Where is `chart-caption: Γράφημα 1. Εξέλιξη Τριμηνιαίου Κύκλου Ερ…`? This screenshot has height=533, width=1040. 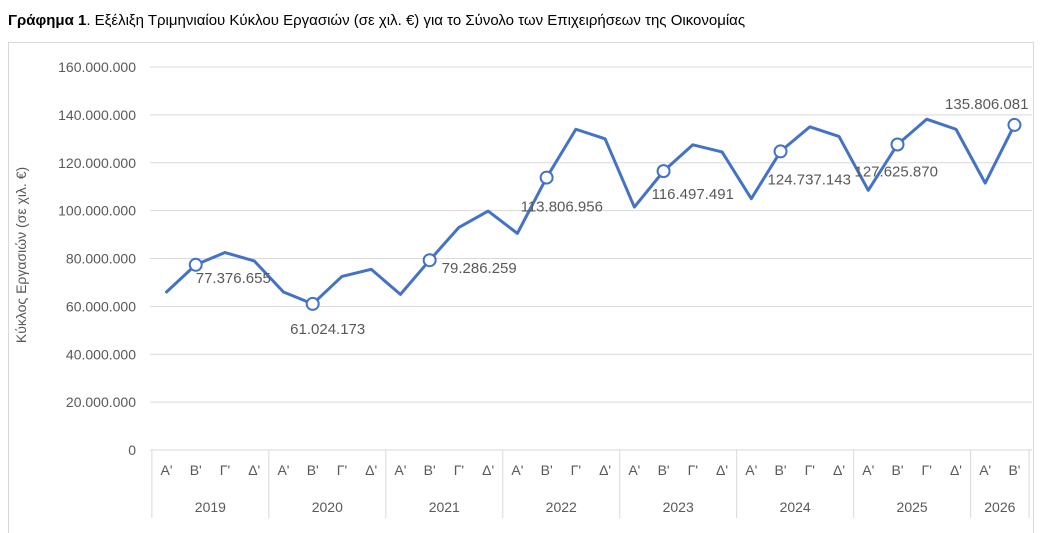 chart-caption: Γράφημα 1. Εξέλιξη Τριμηνιαίου Κύκλου Ερ… is located at coordinates (376, 20).